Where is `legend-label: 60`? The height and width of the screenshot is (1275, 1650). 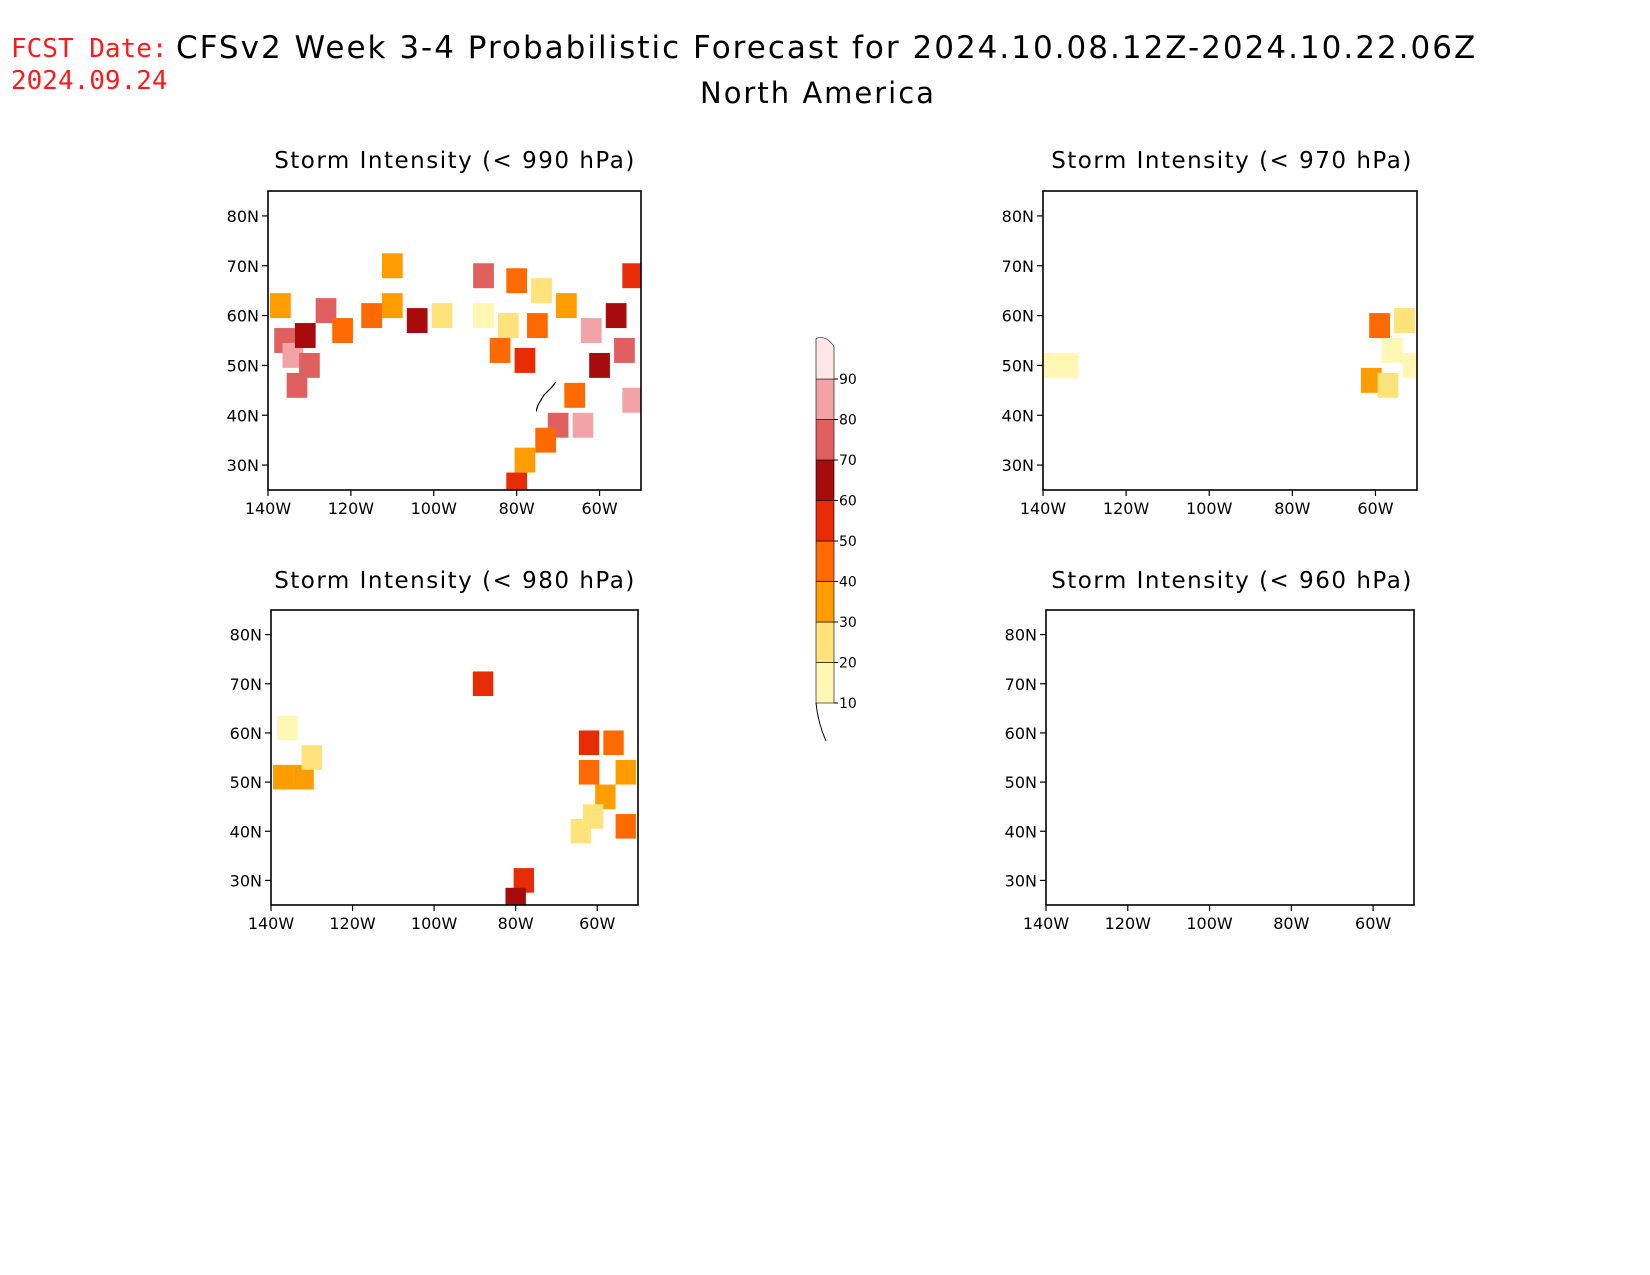
legend-label: 60 is located at coordinates (848, 502).